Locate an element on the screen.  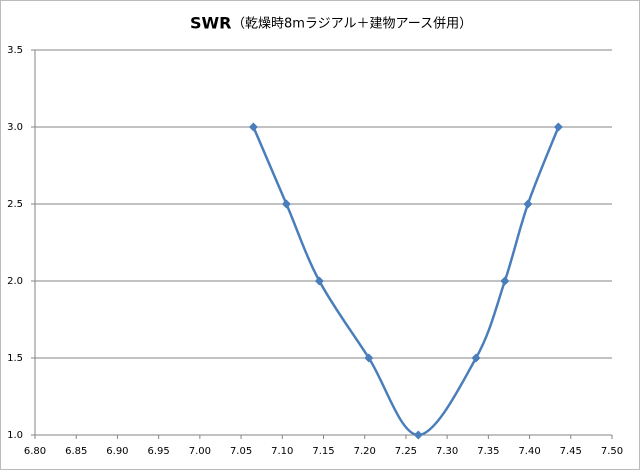
y-tick-label: 3.0 is located at coordinates (15, 127).